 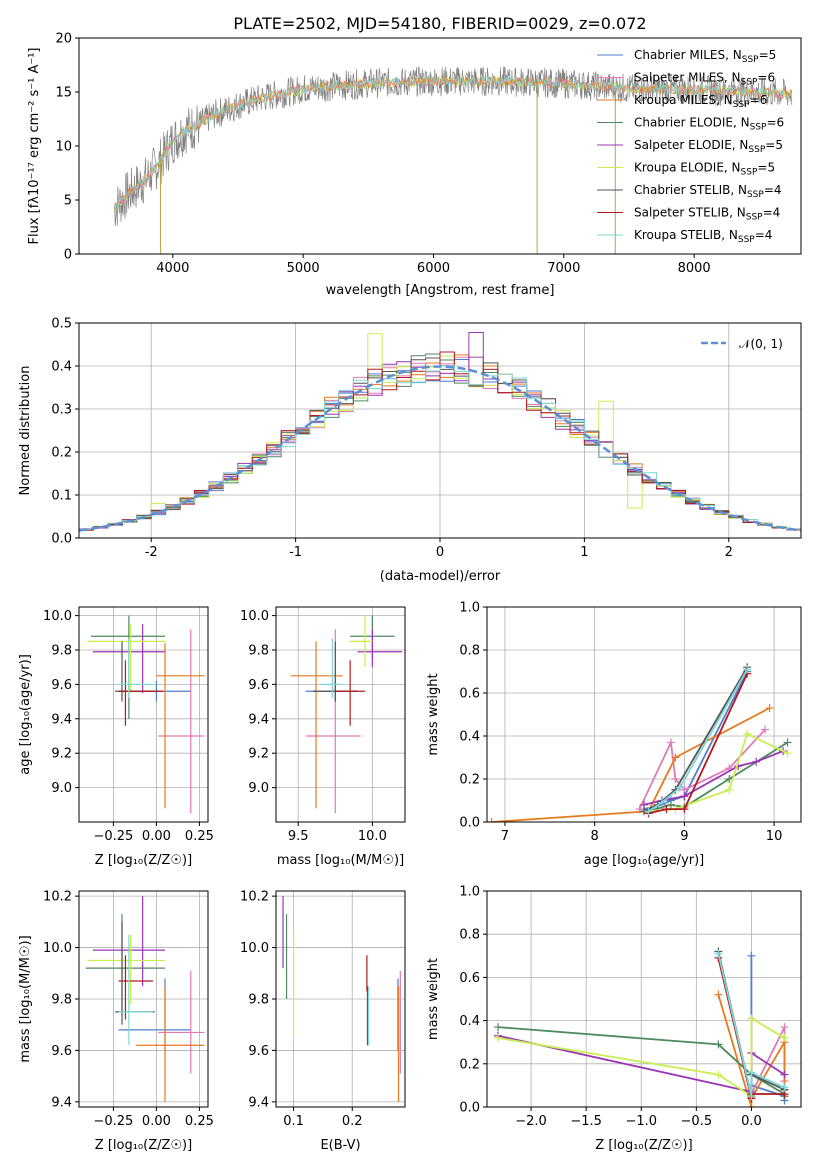 What do you see at coordinates (156, 1121) in the screenshot?
I see `xtick-label: 0.00` at bounding box center [156, 1121].